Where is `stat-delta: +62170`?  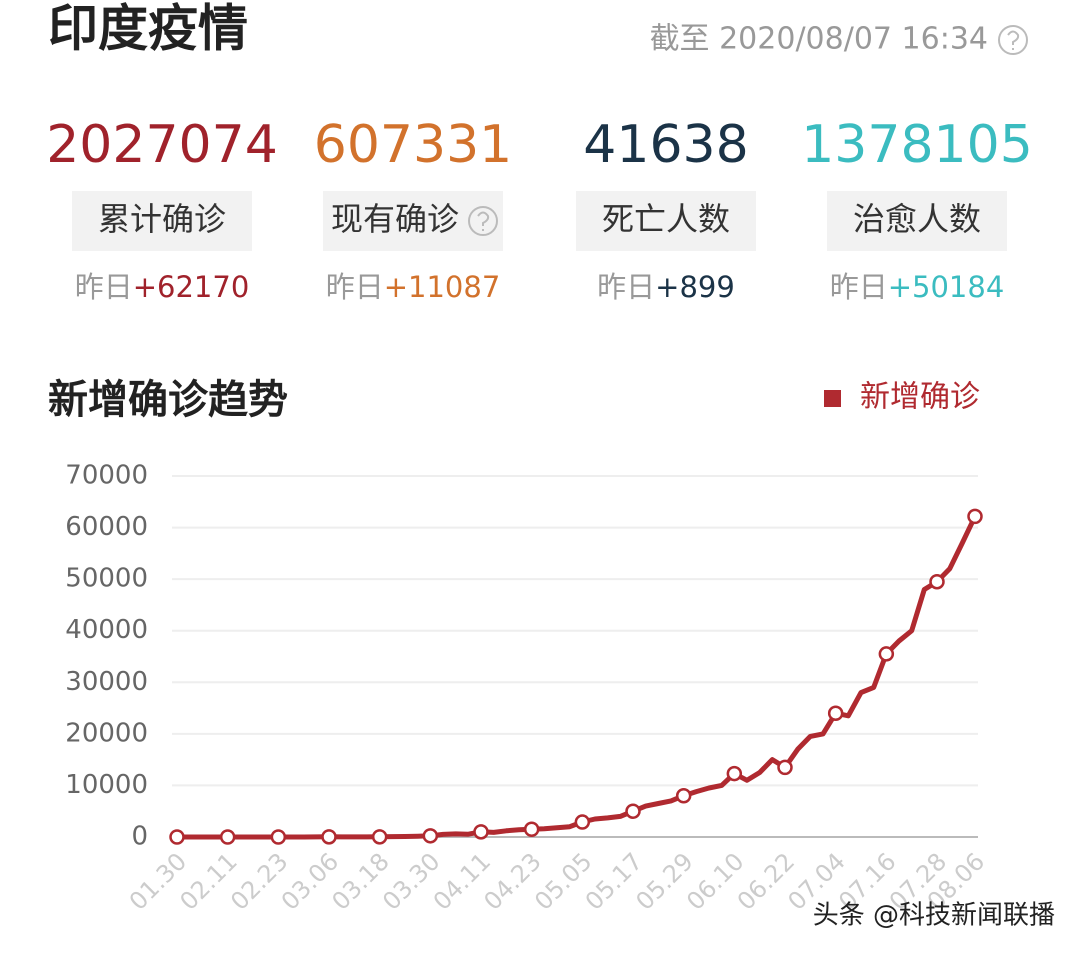
stat-delta: +62170 is located at coordinates (191, 287).